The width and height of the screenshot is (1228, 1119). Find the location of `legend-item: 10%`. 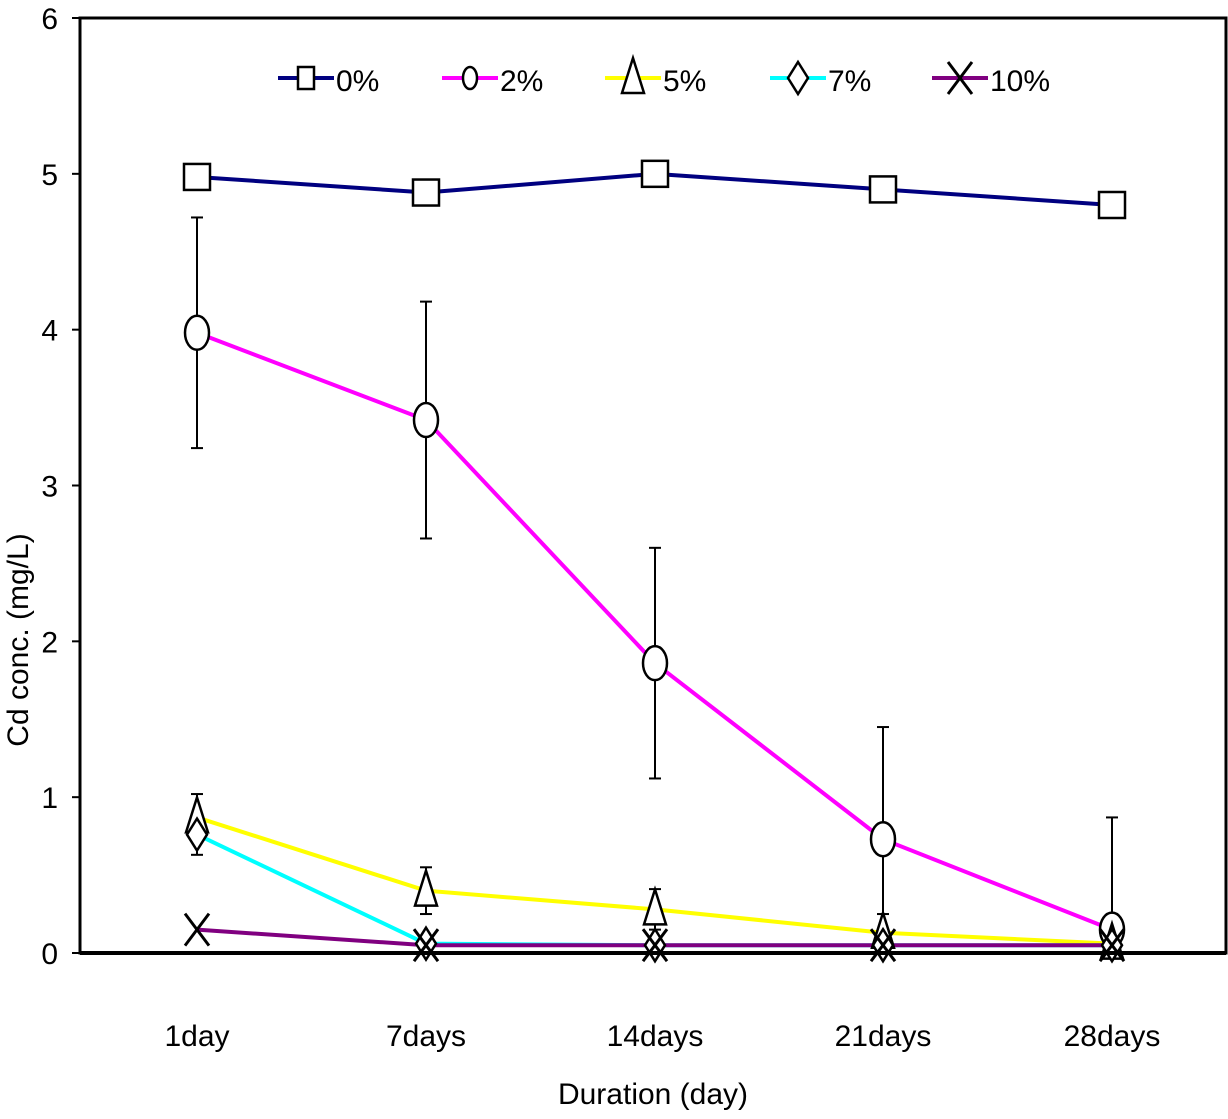

legend-item: 10% is located at coordinates (991, 79).